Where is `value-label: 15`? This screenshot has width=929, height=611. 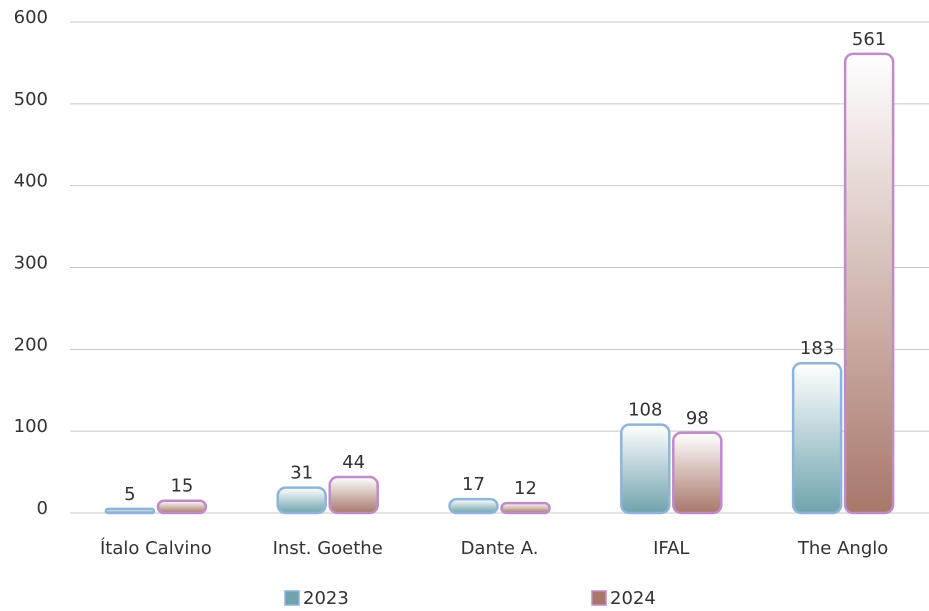 value-label: 15 is located at coordinates (181, 486).